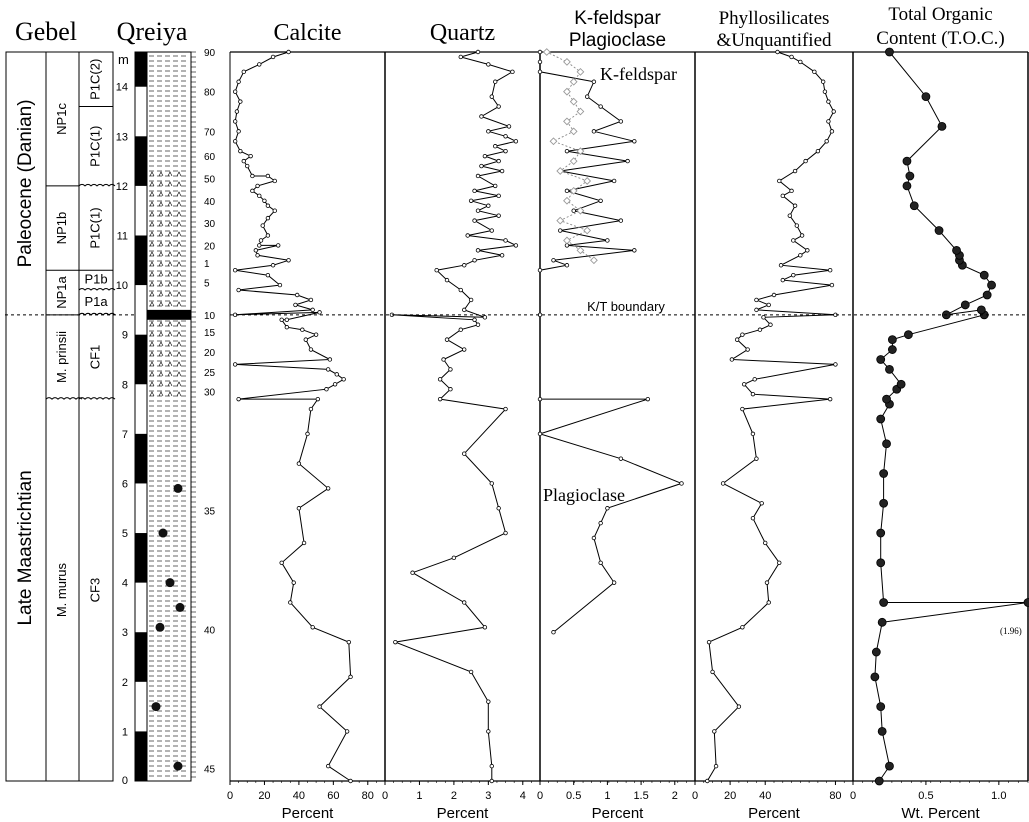 Image resolution: width=1029 pixels, height=822 pixels. What do you see at coordinates (835, 796) in the screenshot?
I see `x-tick-label: 80` at bounding box center [835, 796].